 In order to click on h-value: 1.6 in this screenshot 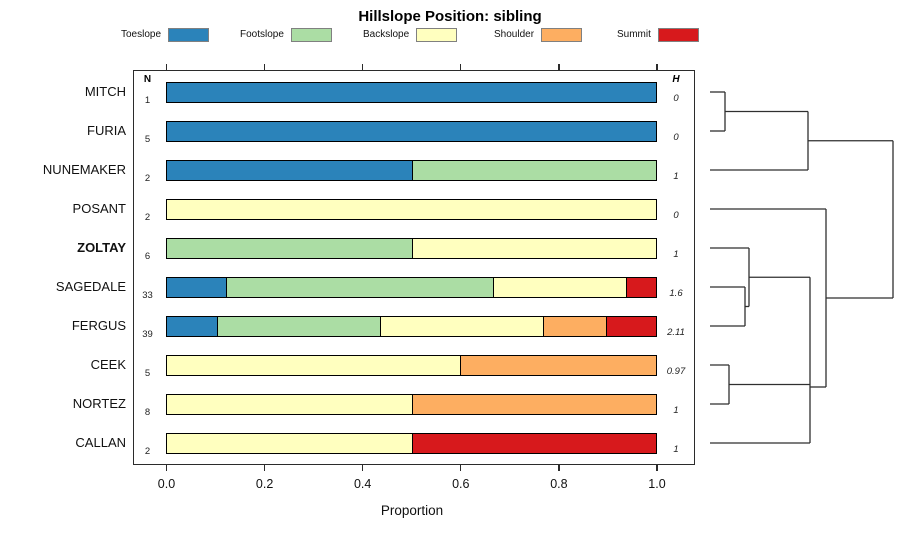, I will do `click(676, 293)`.